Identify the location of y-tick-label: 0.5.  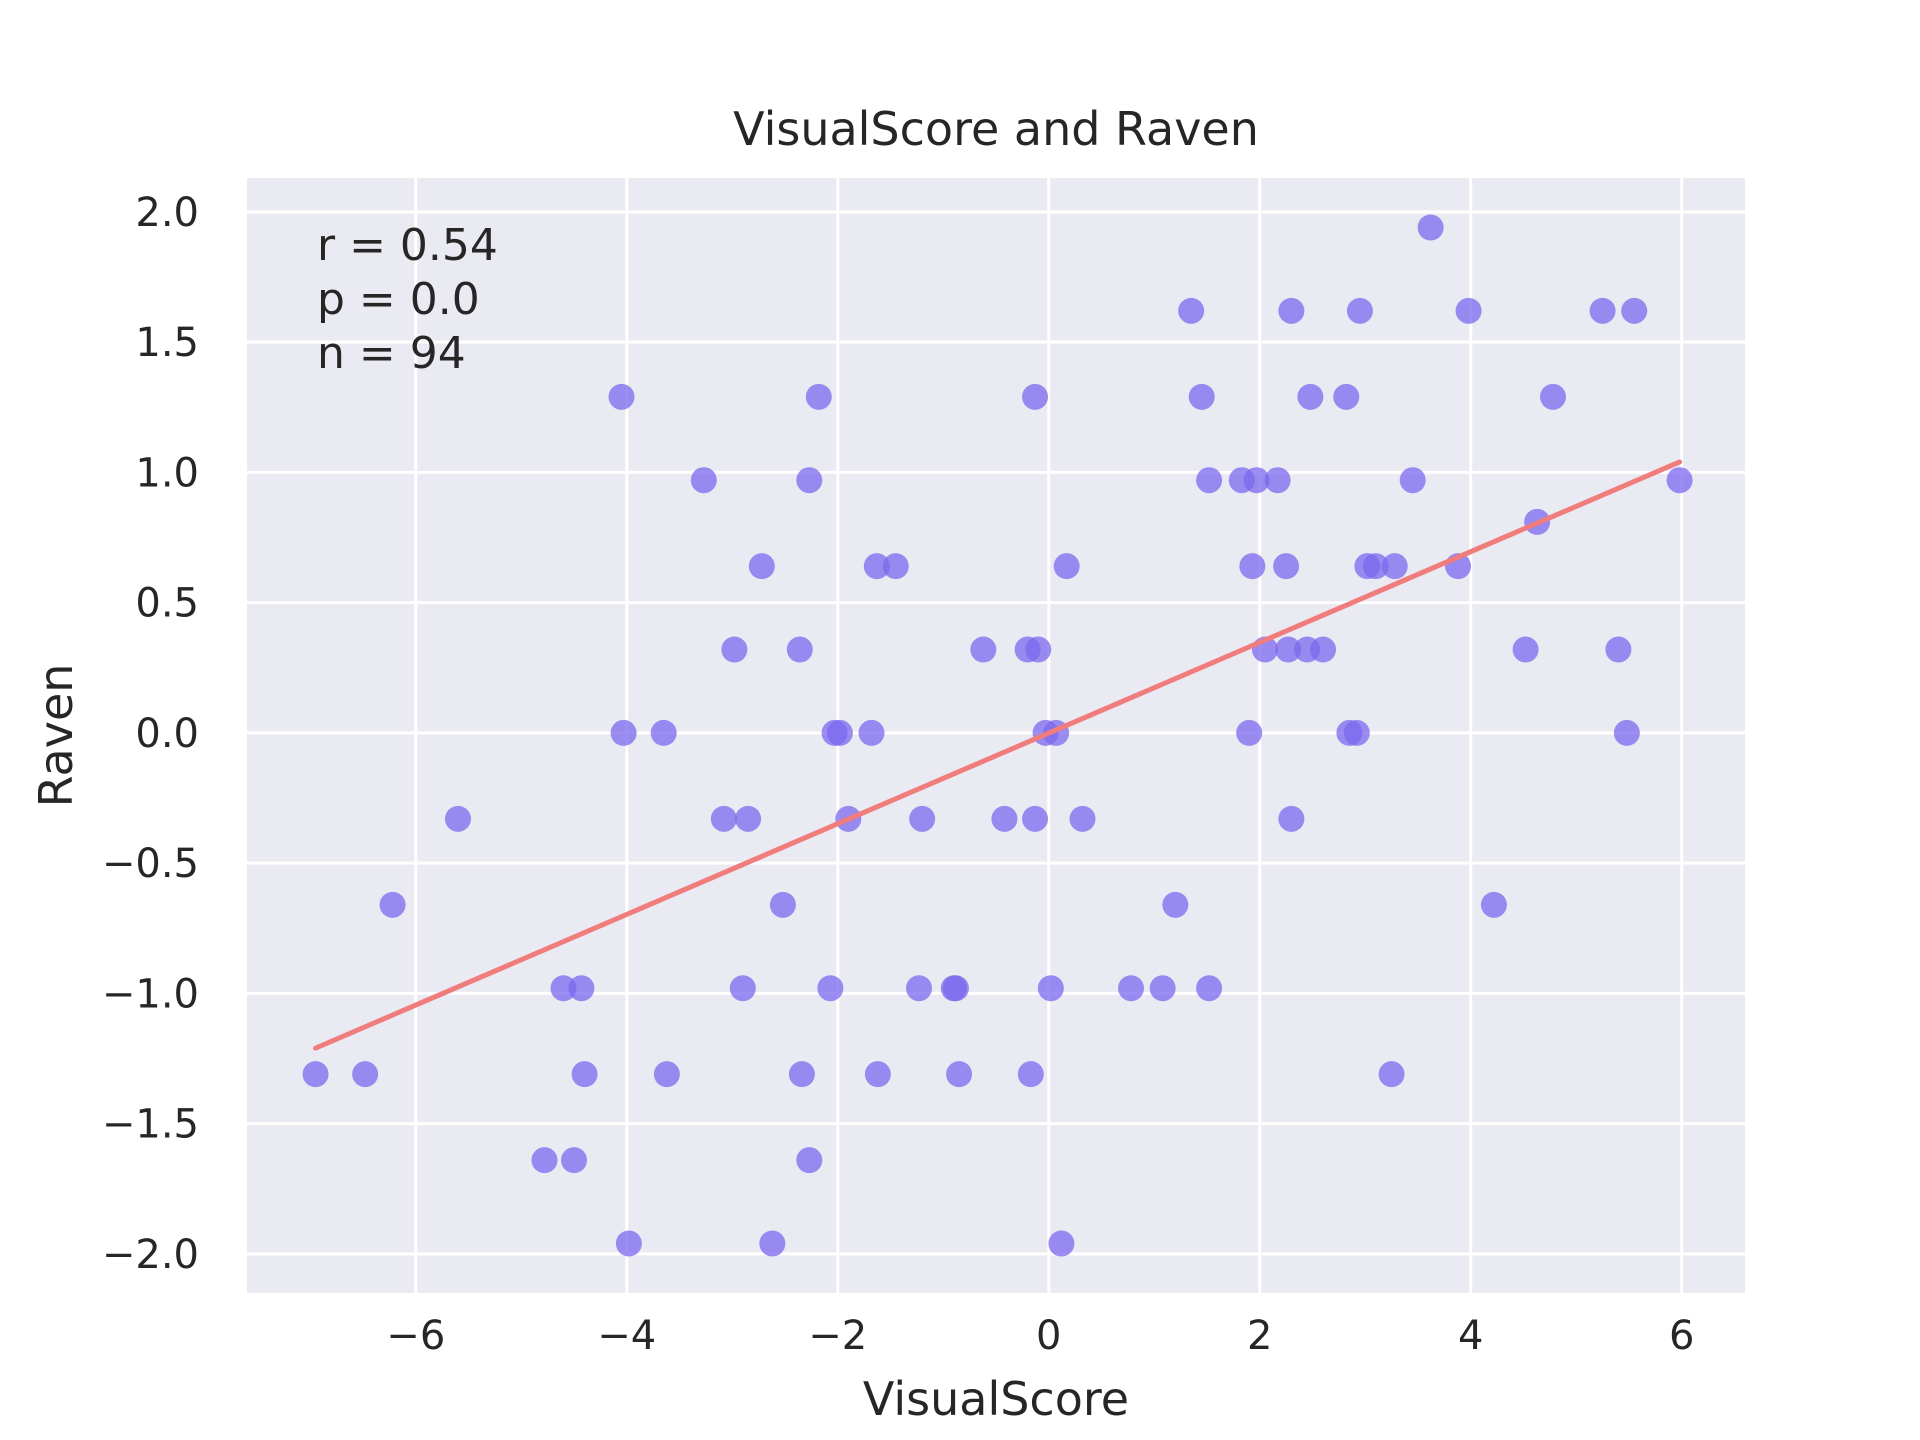
(167, 604).